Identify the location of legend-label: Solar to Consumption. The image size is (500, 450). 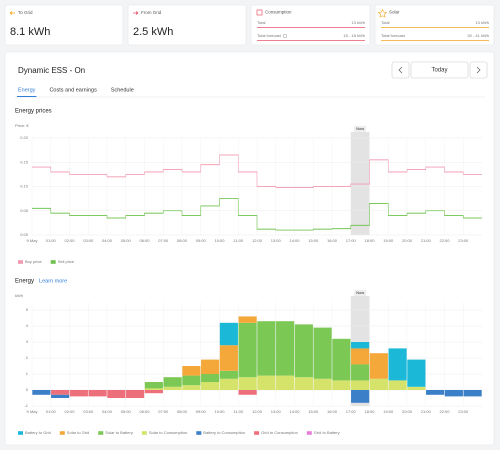
(168, 432).